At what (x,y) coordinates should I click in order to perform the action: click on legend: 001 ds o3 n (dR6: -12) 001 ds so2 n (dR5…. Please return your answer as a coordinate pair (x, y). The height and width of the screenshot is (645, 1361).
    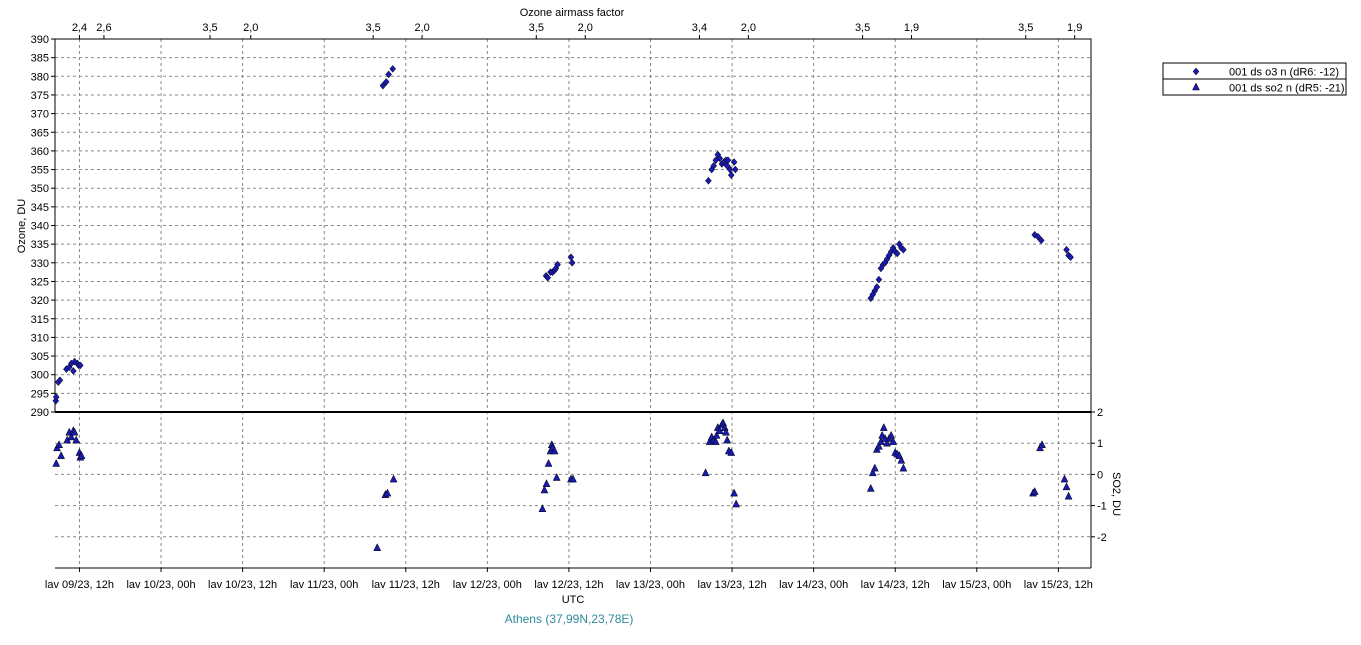
    Looking at the image, I should click on (1254, 79).